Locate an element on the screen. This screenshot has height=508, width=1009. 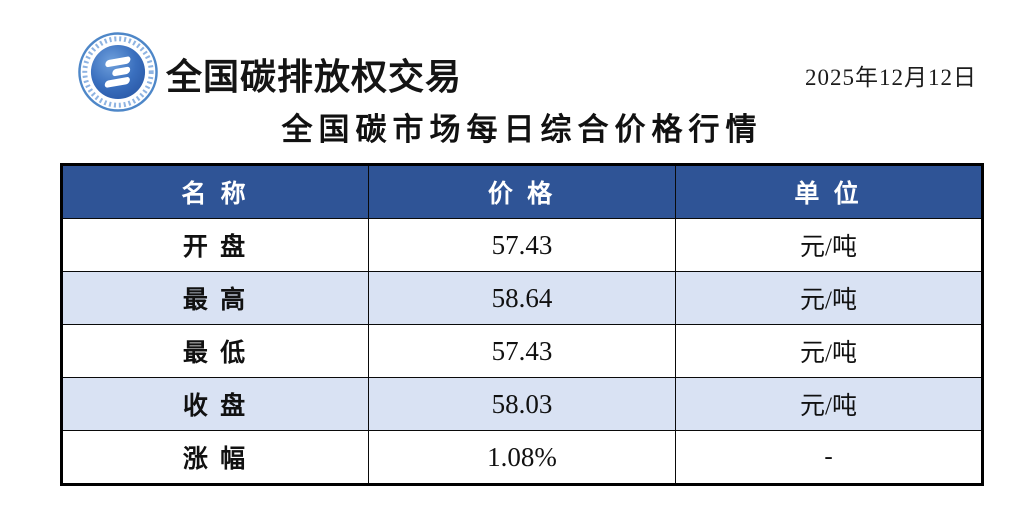
header-row: 名 称 价 格 单 位 is located at coordinates (522, 191).